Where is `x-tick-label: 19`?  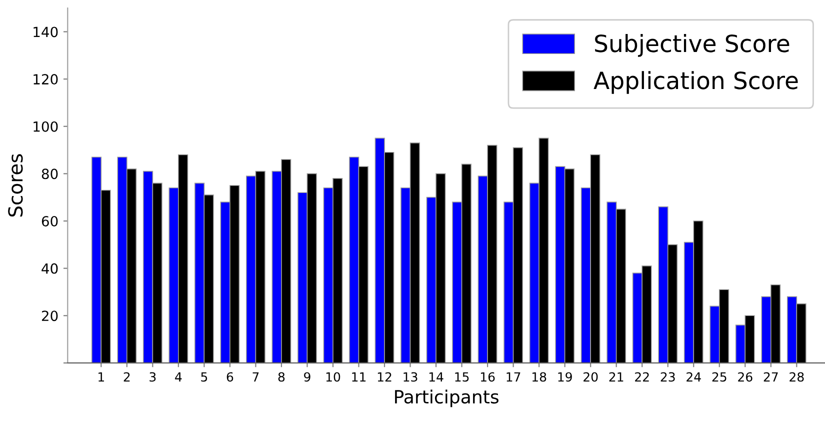 x-tick-label: 19 is located at coordinates (565, 377).